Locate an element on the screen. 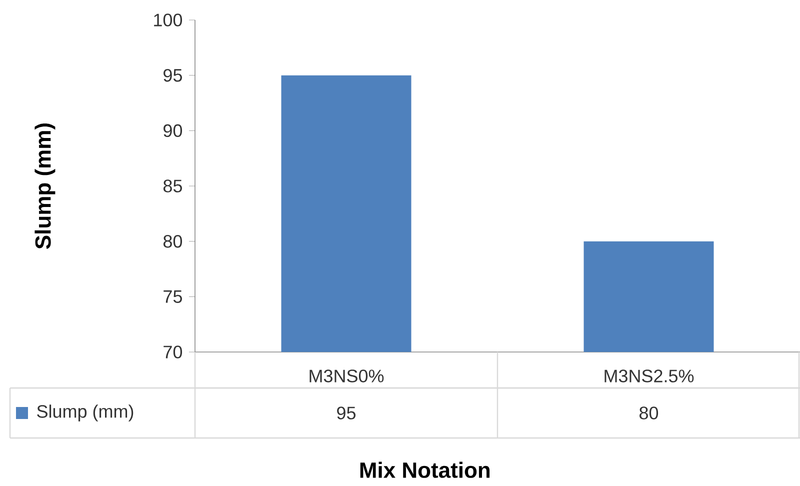 The width and height of the screenshot is (800, 486). data-label: 95 is located at coordinates (346, 413).